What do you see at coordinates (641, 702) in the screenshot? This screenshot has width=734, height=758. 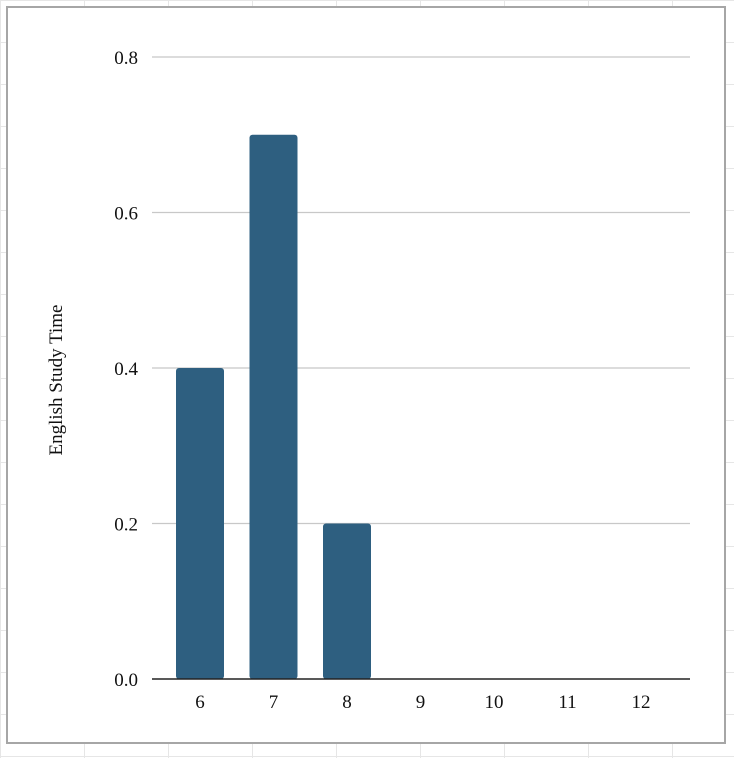 I see `x-tick-label: 12` at bounding box center [641, 702].